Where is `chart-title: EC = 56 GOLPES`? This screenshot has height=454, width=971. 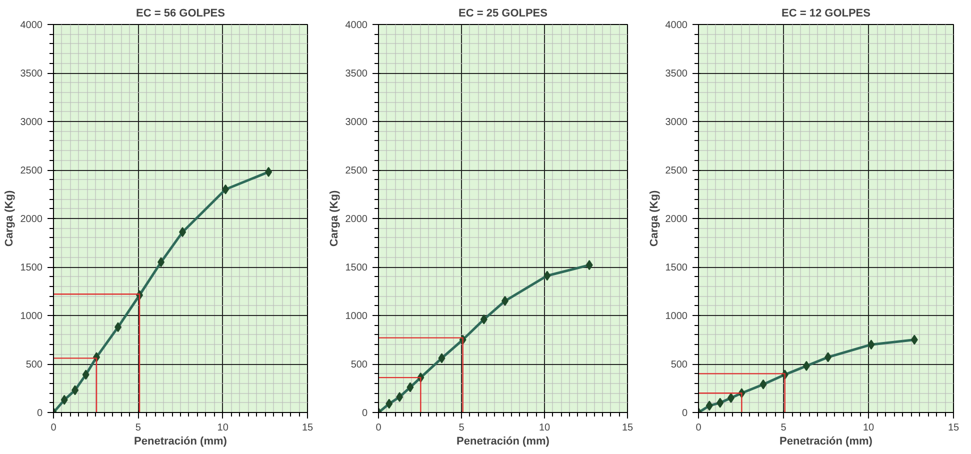 chart-title: EC = 56 GOLPES is located at coordinates (180, 14).